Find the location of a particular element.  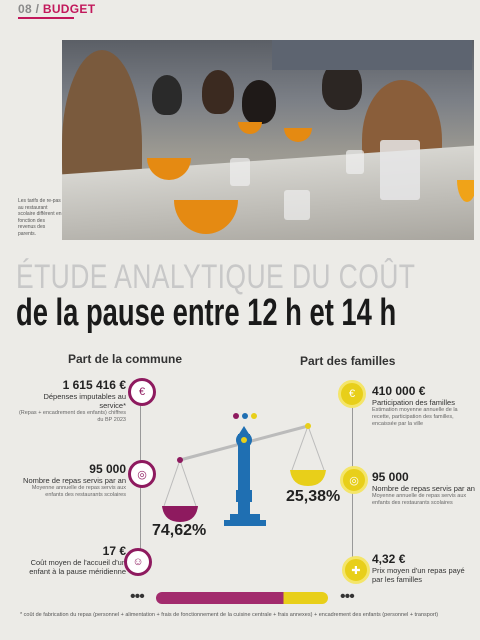

section-name: BUDGET is located at coordinates (69, 9).